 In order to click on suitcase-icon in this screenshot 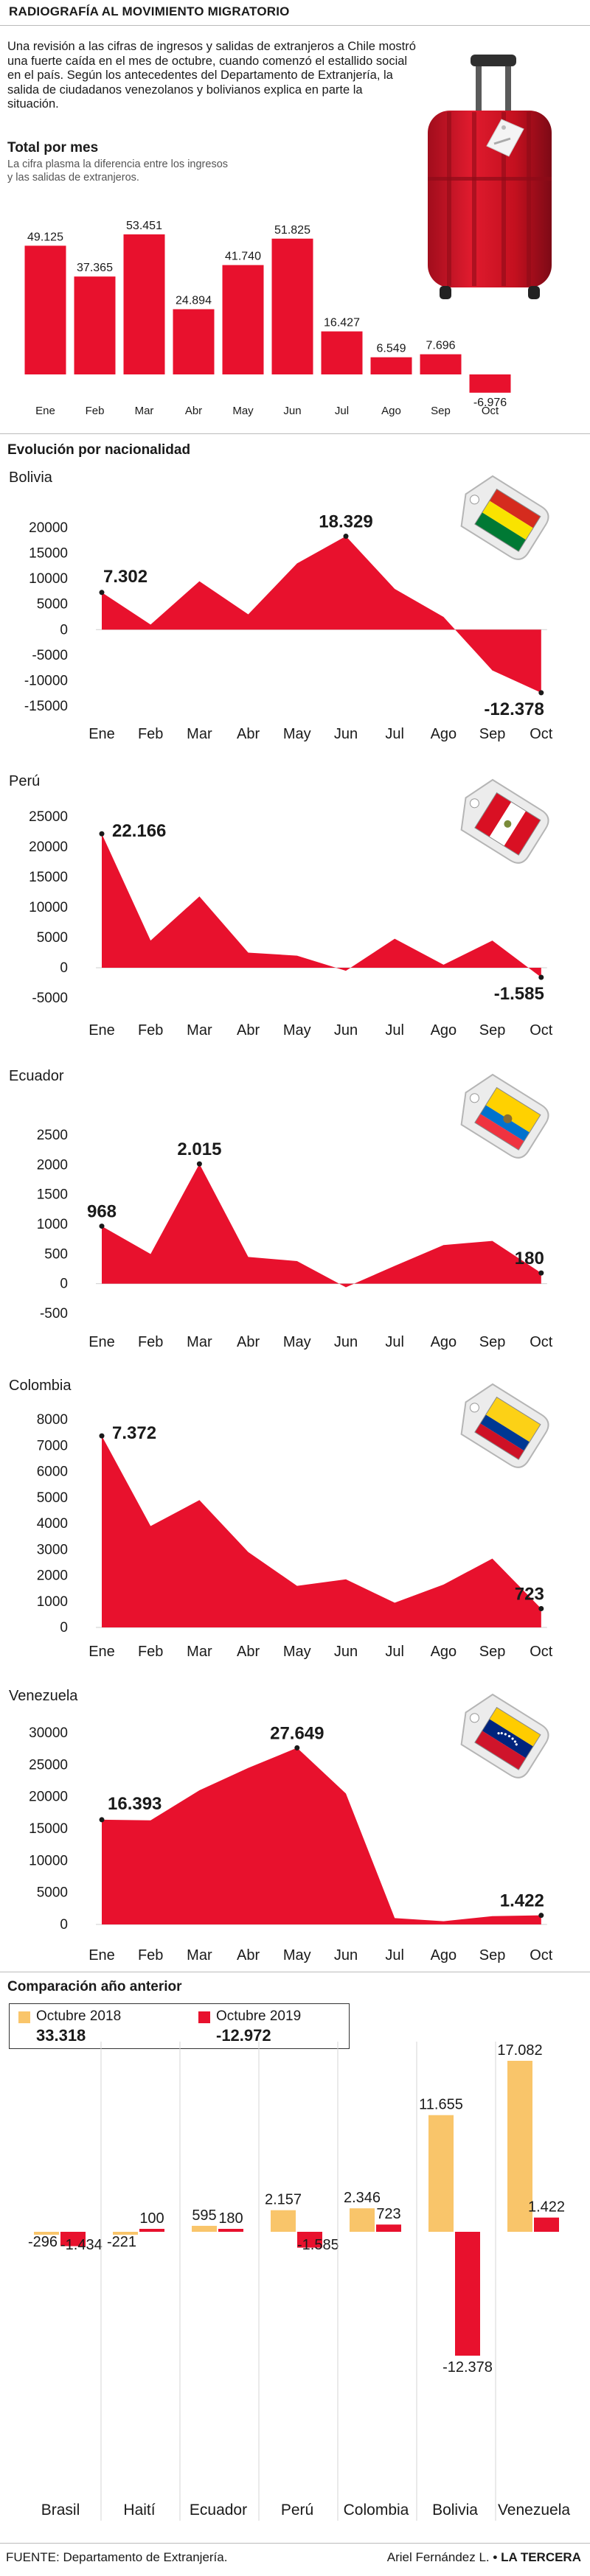, I will do `click(490, 177)`.